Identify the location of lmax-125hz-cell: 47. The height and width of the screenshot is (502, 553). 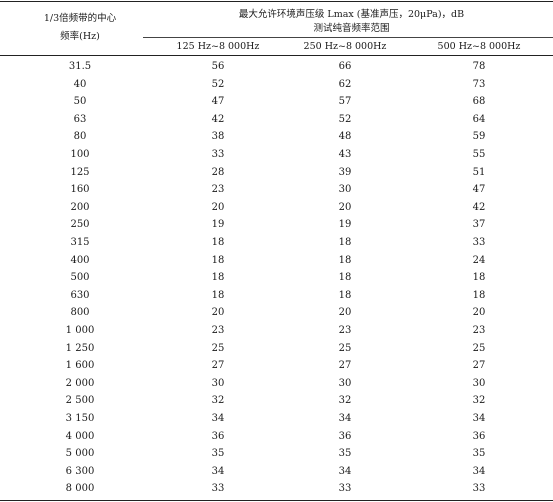
(218, 102).